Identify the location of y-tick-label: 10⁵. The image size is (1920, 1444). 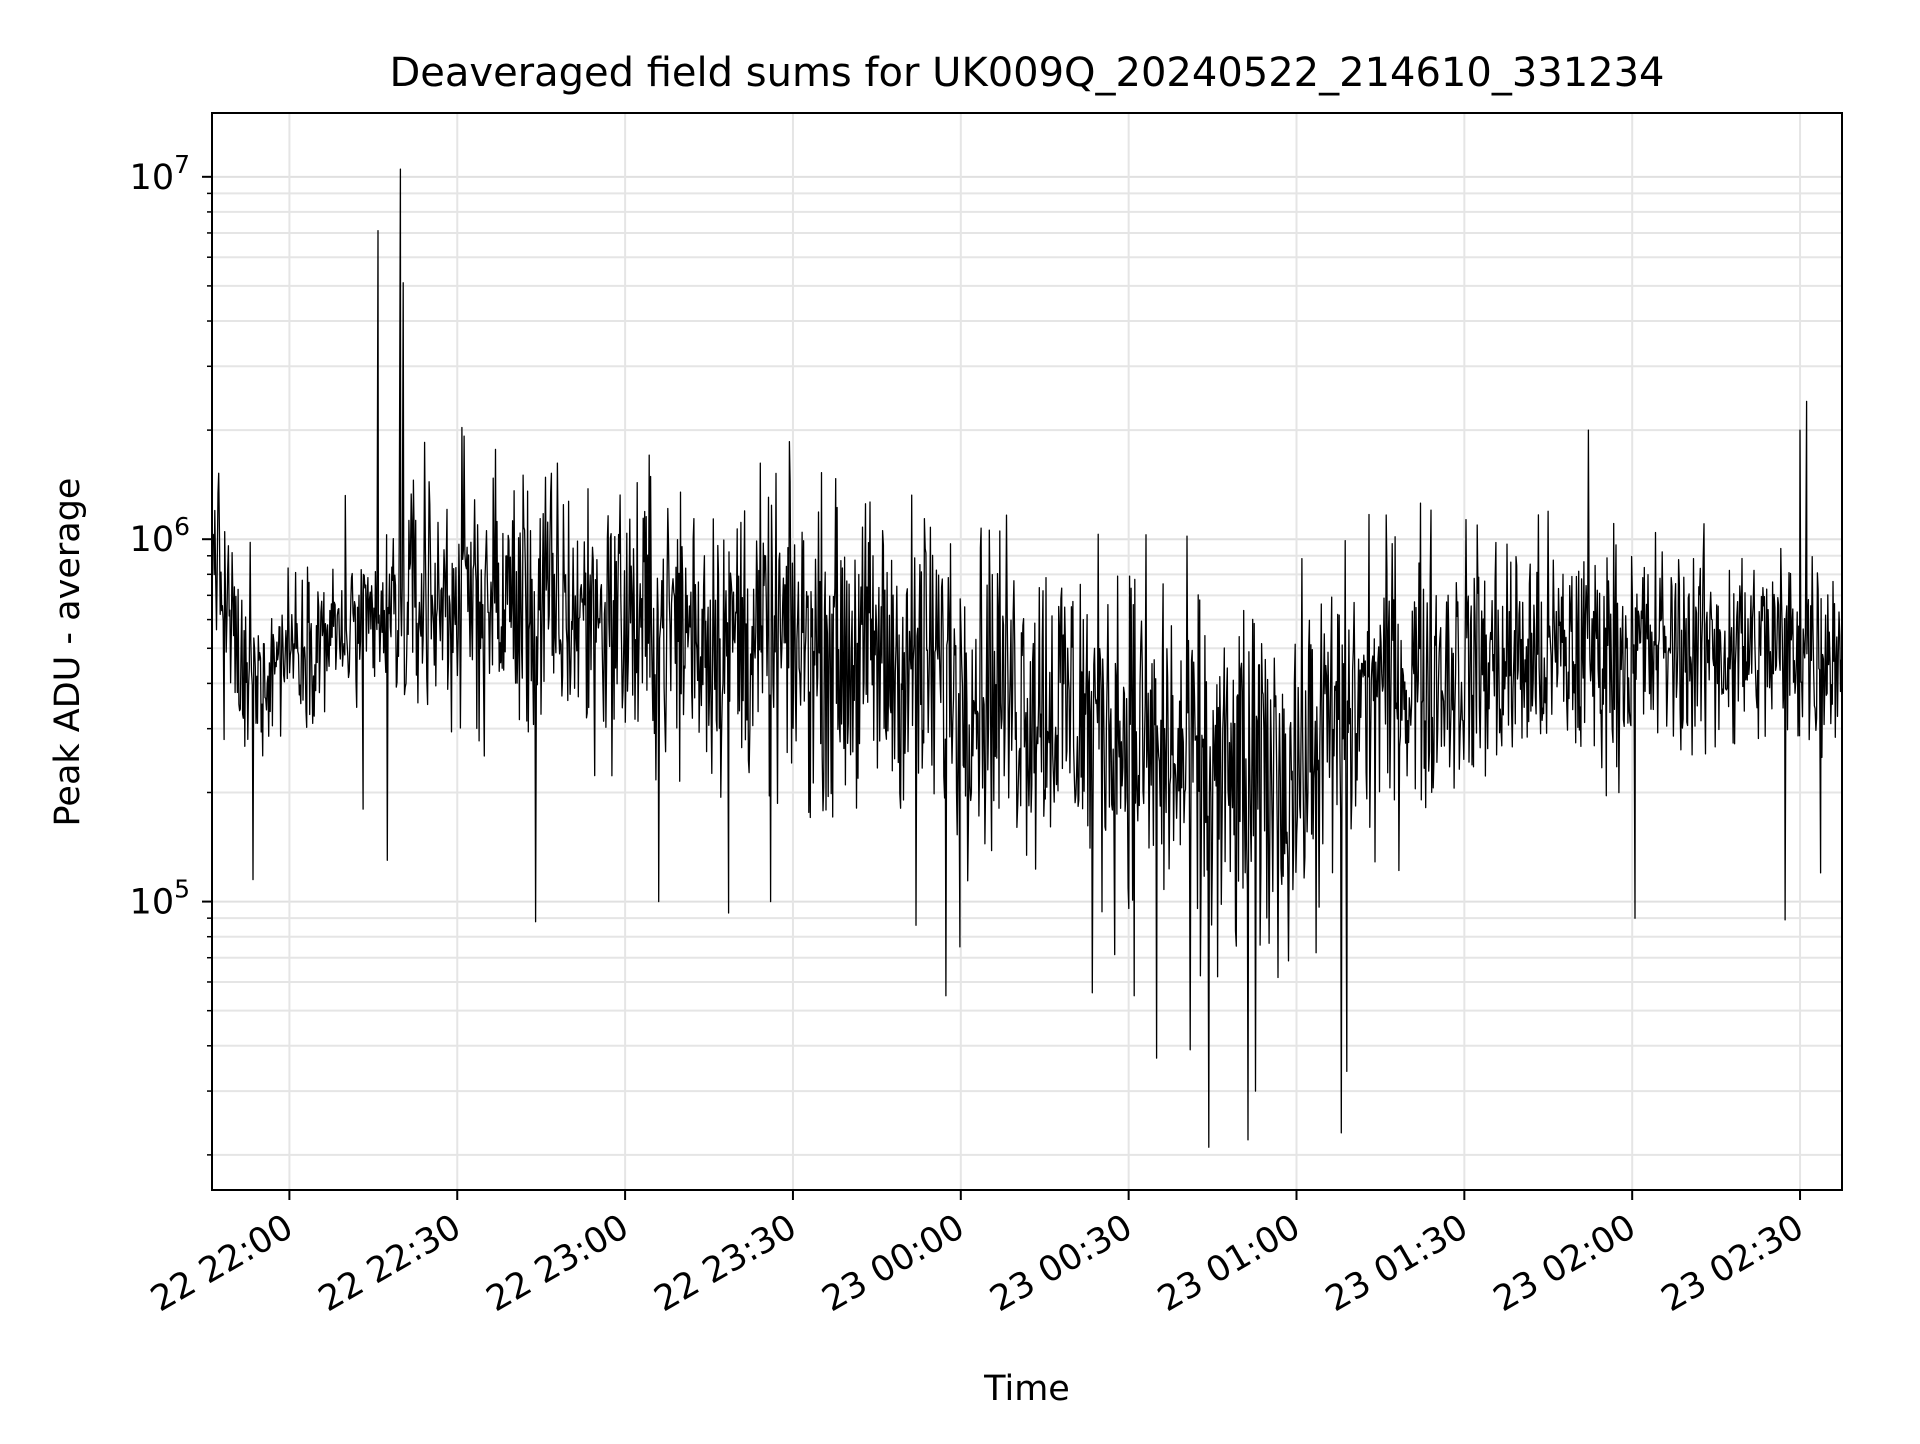
(160, 899).